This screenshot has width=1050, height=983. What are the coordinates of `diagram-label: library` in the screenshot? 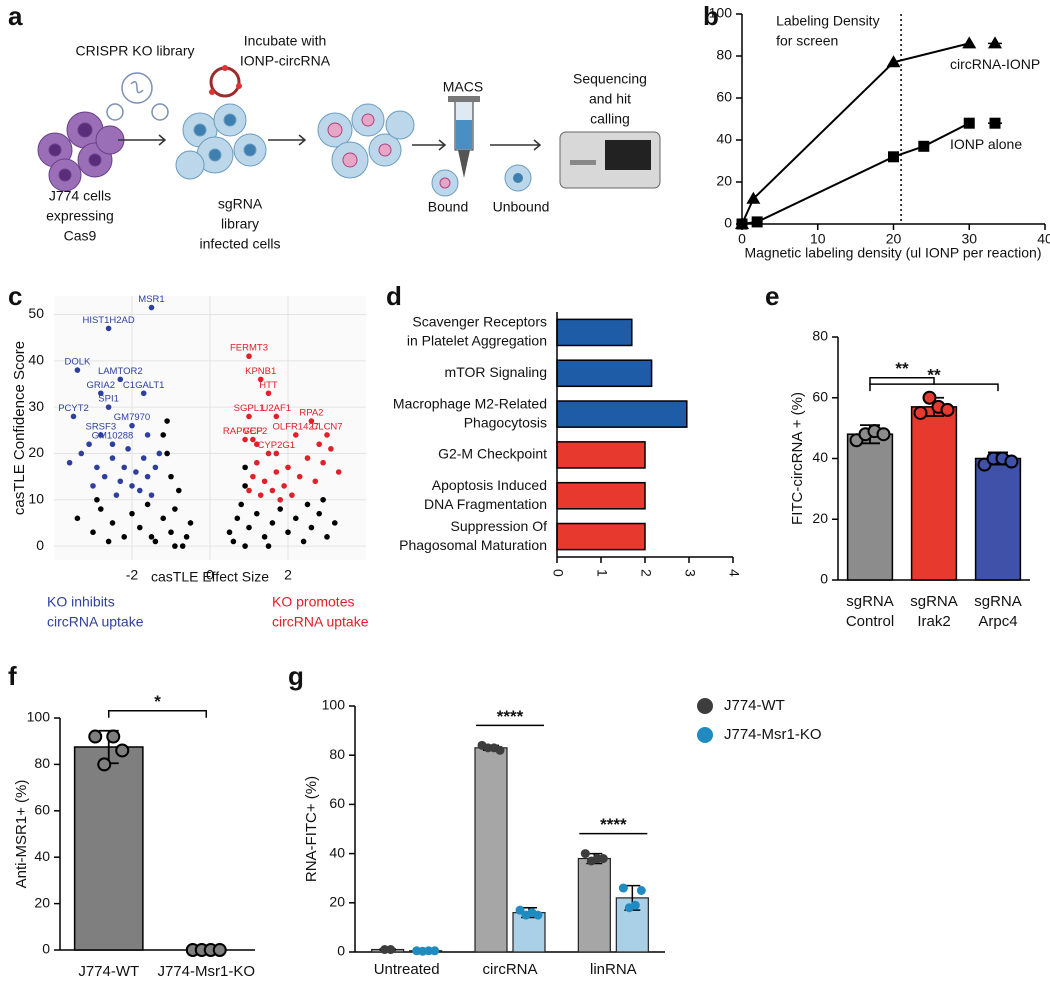 It's located at (240, 224).